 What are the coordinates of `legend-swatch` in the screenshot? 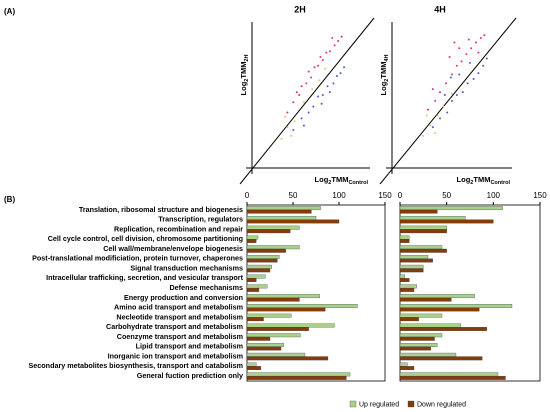 It's located at (411, 404).